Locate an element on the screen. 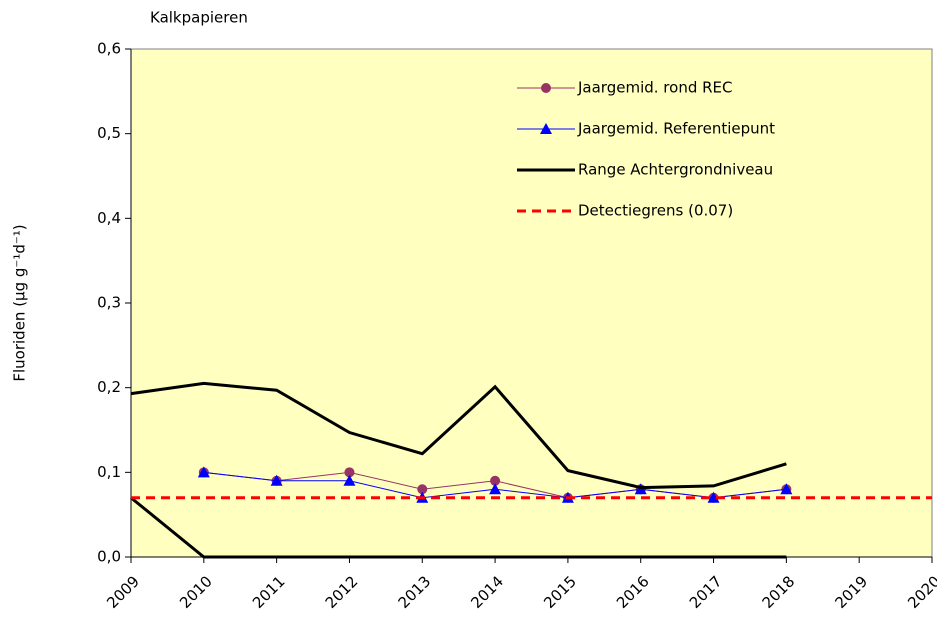 The height and width of the screenshot is (621, 937). y-tick-label: 0,0 is located at coordinates (109, 557).